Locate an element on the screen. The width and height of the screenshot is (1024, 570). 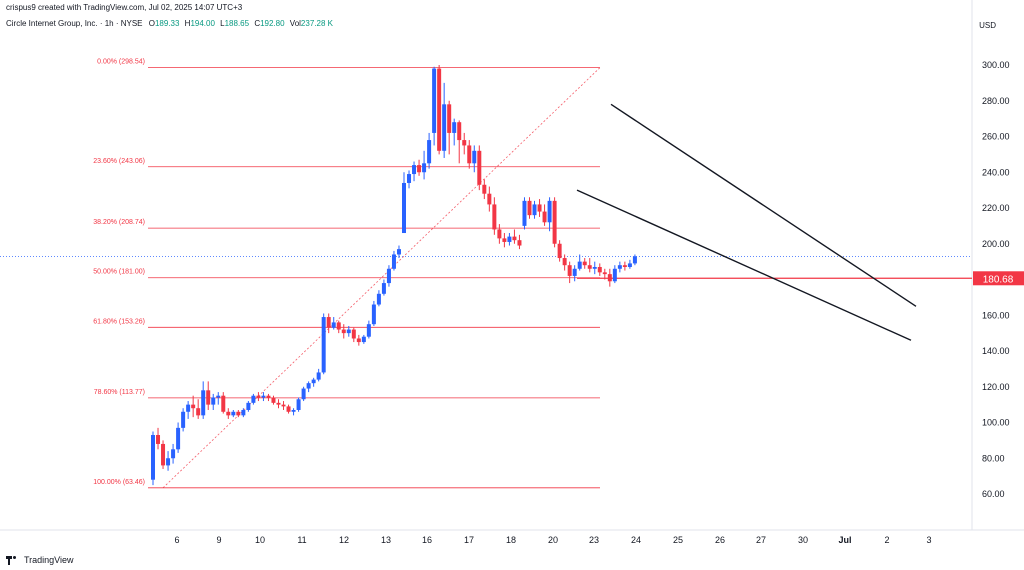
x-tick-label-16: Jul is located at coordinates (844, 540).